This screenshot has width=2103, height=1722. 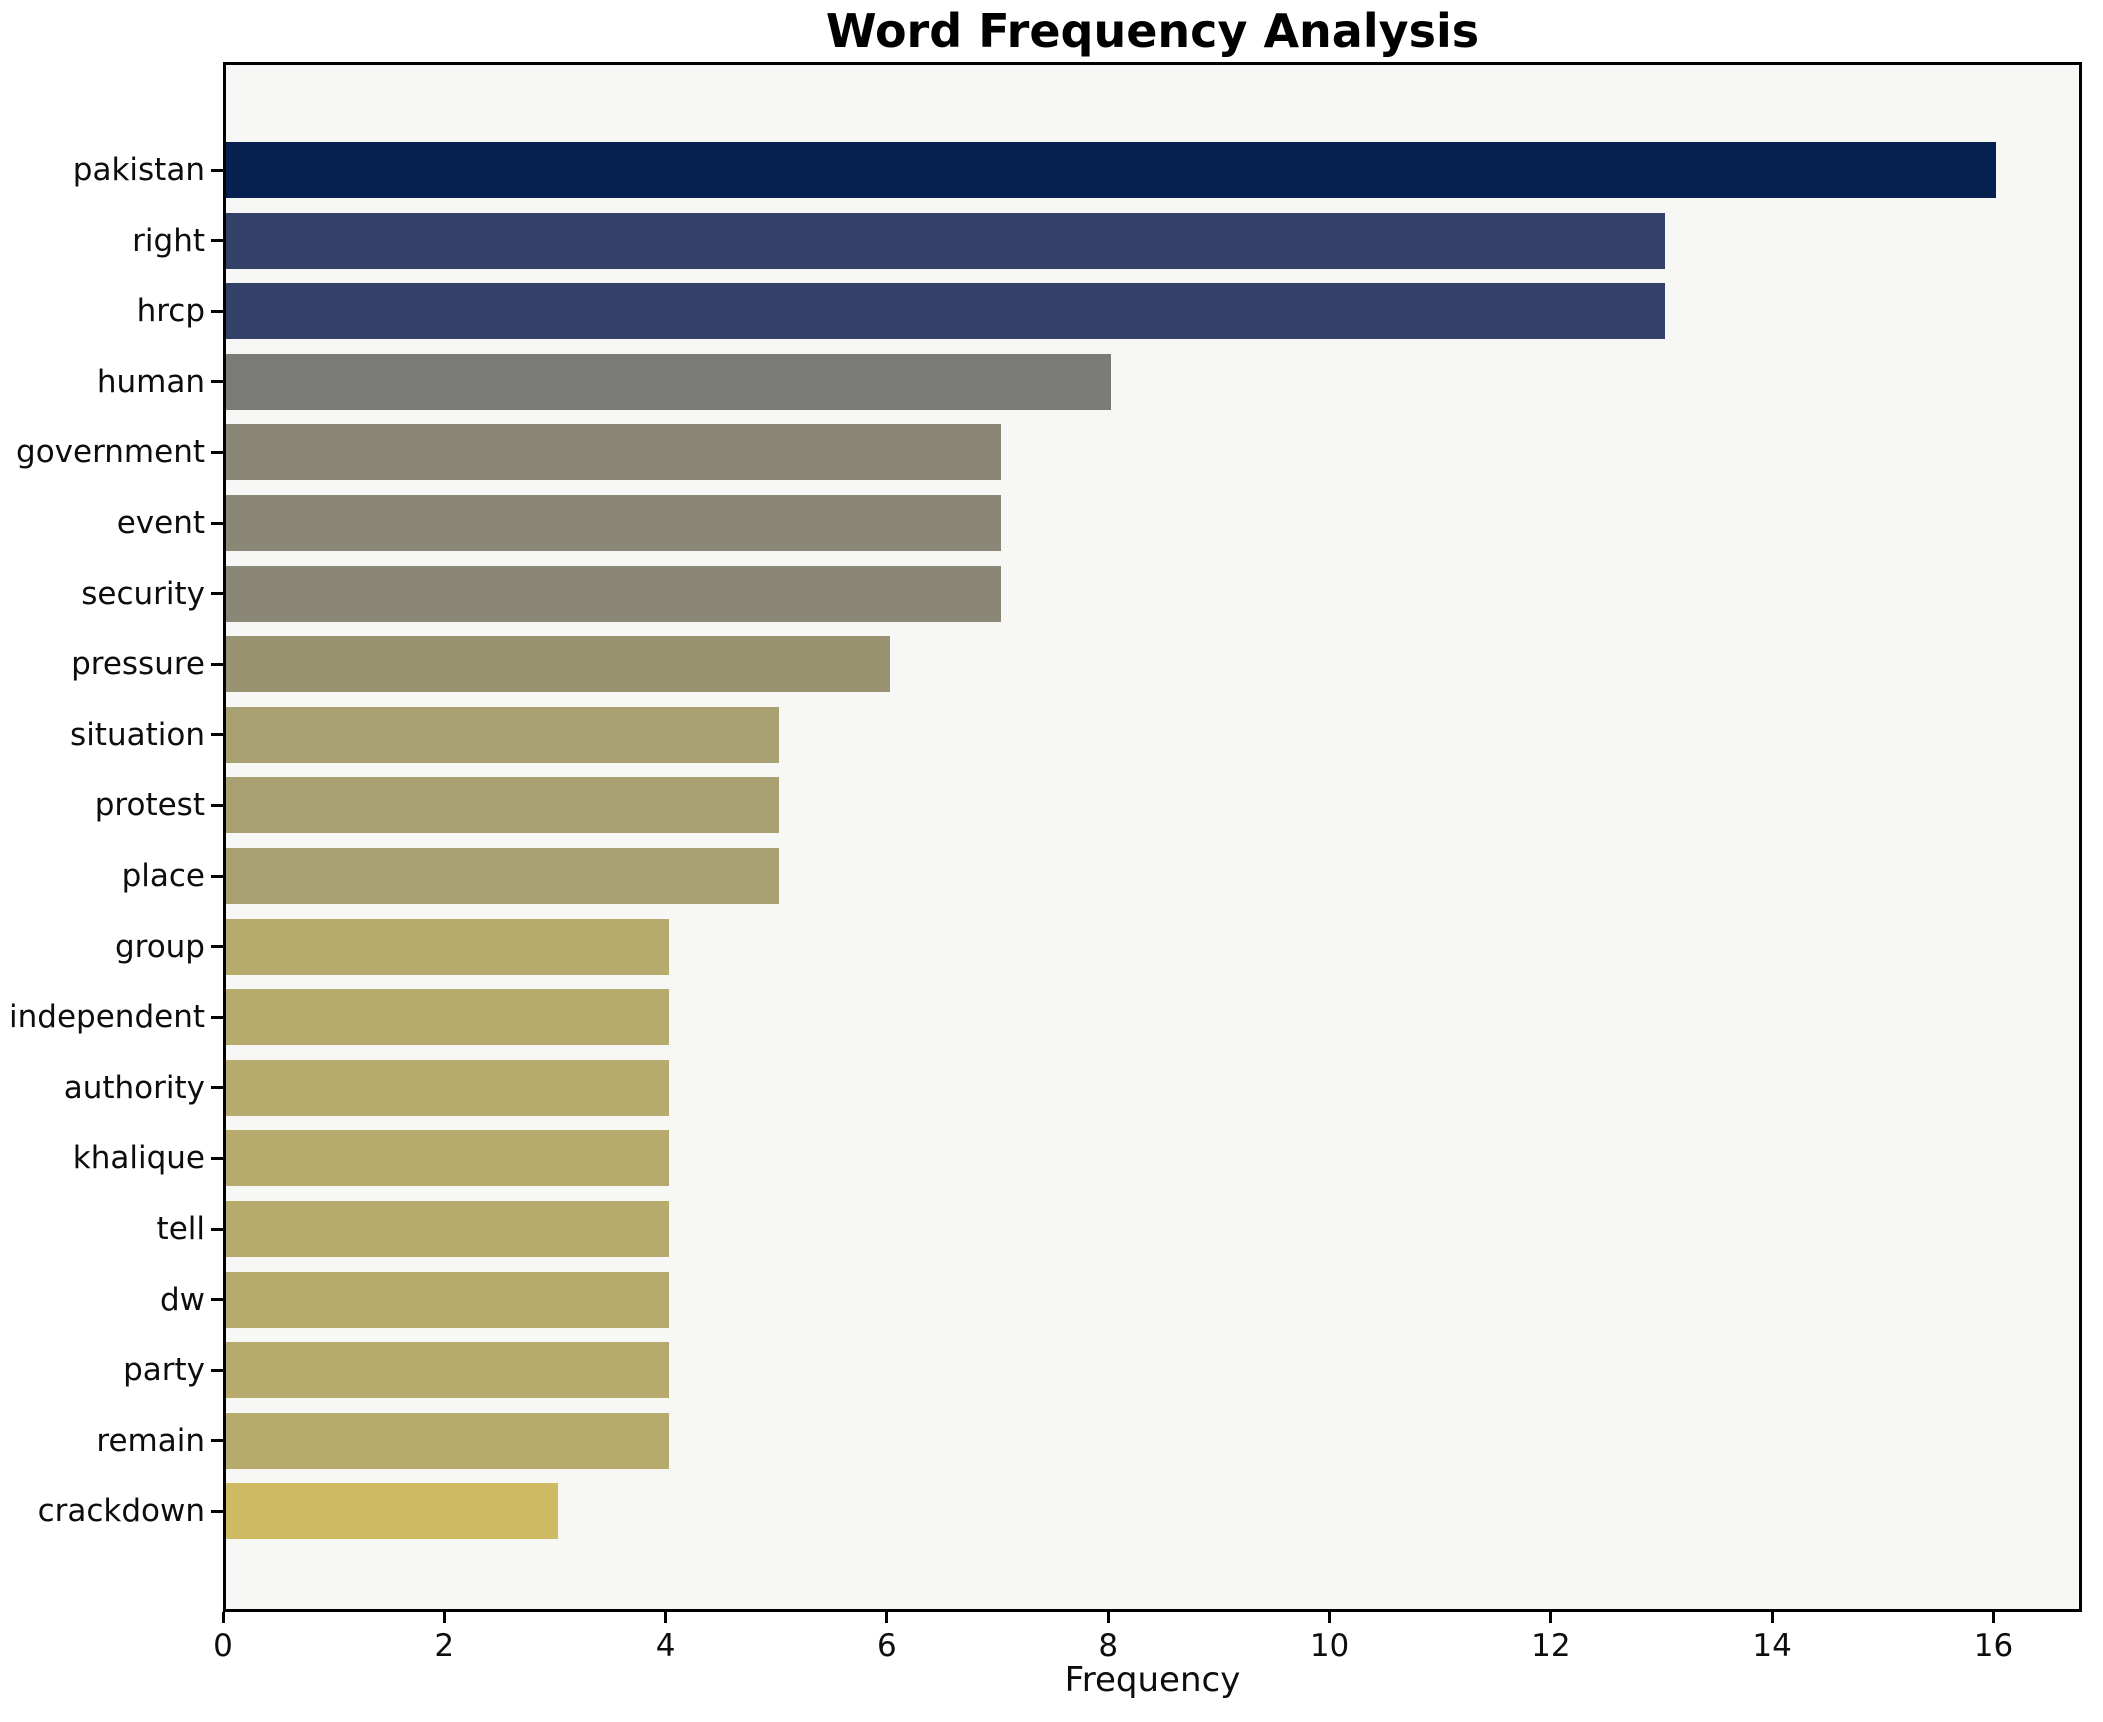 What do you see at coordinates (138, 170) in the screenshot?
I see `y-tick-label-pakistan: pakistan` at bounding box center [138, 170].